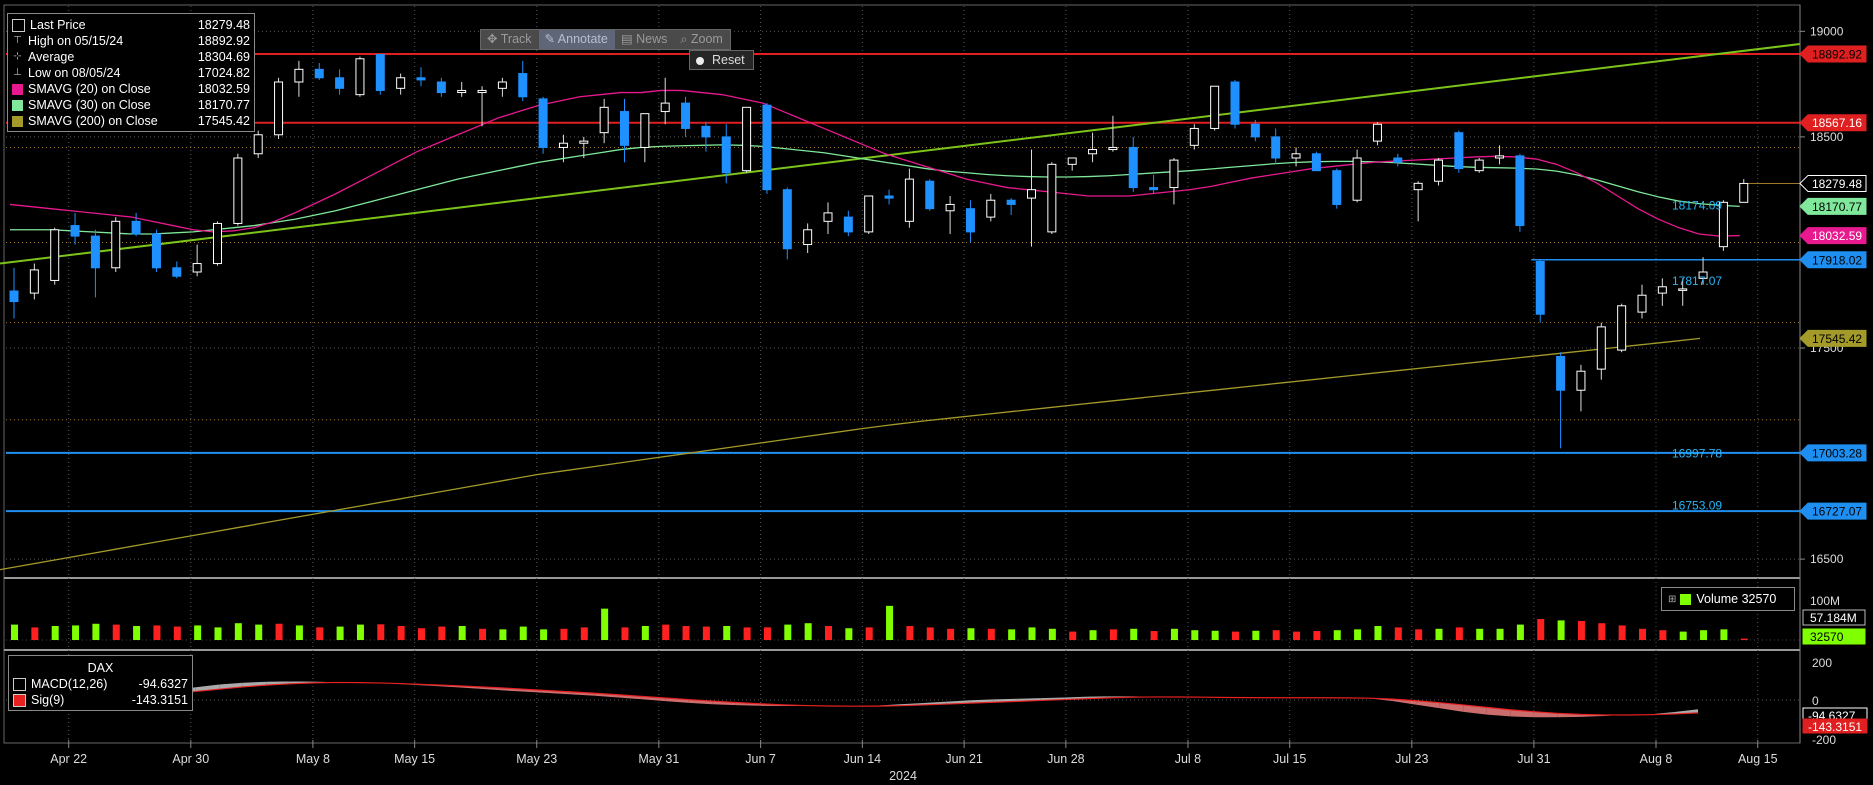 The image size is (1873, 785). What do you see at coordinates (223, 73) in the screenshot?
I see `legend-value: 17024.82` at bounding box center [223, 73].